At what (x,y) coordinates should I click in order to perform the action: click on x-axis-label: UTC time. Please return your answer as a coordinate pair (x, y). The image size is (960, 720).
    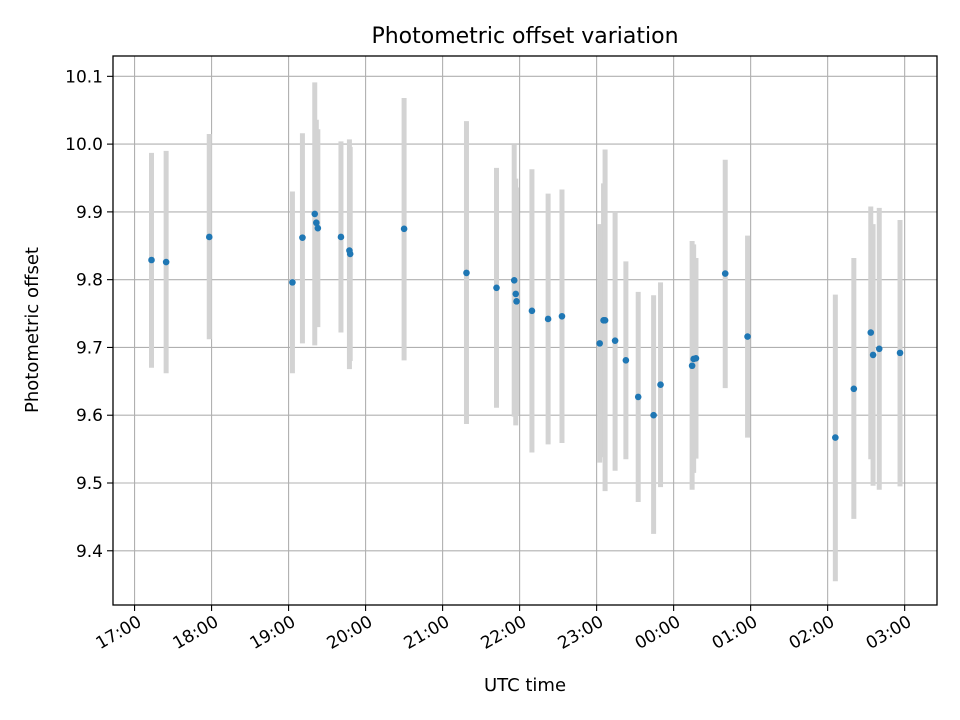
    Looking at the image, I should click on (525, 685).